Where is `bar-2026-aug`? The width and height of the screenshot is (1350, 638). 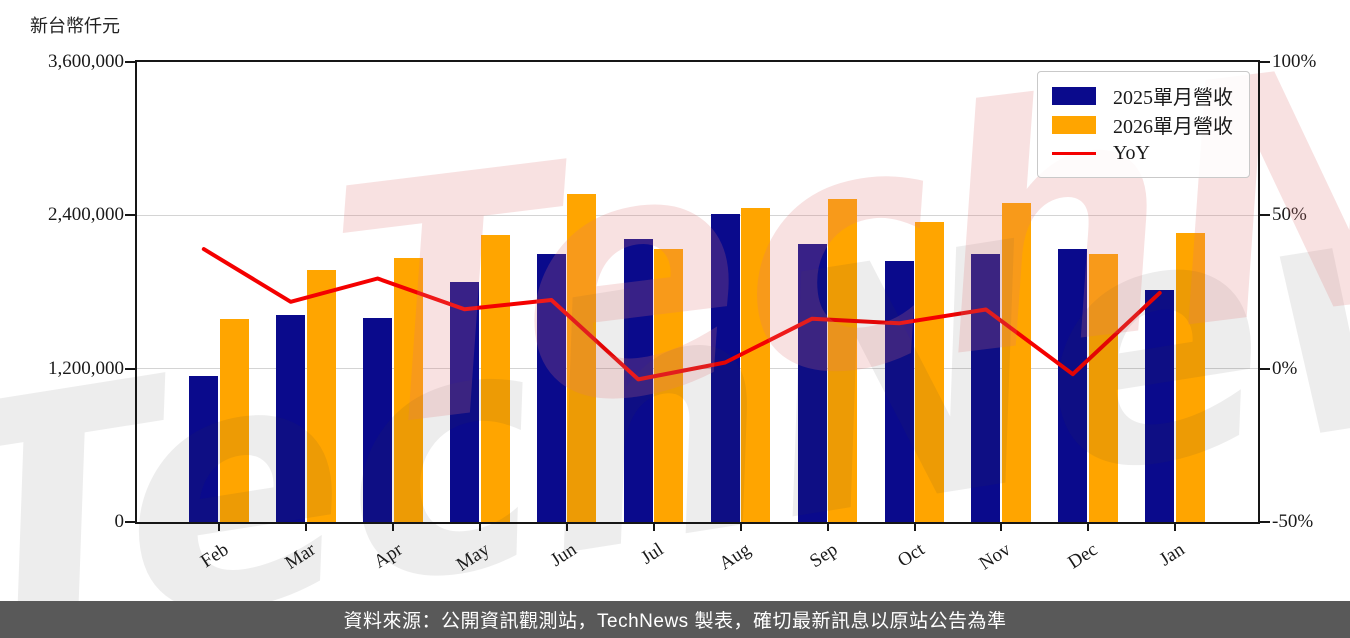
bar-2026-aug is located at coordinates (756, 364).